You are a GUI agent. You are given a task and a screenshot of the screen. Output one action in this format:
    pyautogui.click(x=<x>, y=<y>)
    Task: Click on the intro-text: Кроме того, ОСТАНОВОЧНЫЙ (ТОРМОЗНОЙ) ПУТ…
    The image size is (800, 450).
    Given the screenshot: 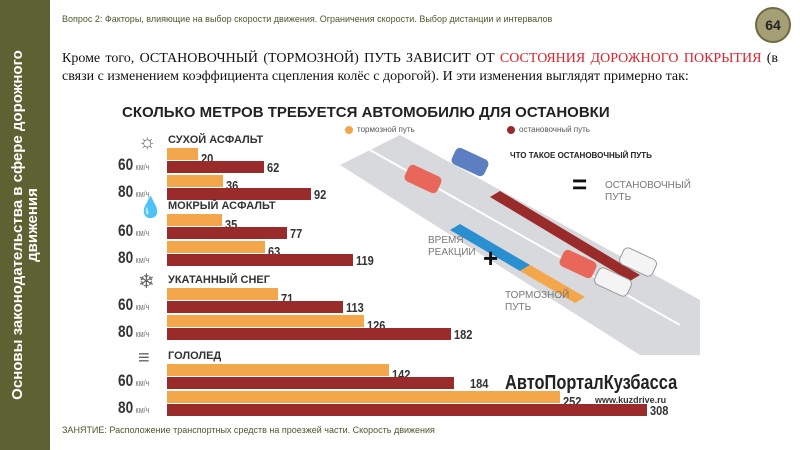 What is the action you would take?
    pyautogui.click(x=420, y=68)
    